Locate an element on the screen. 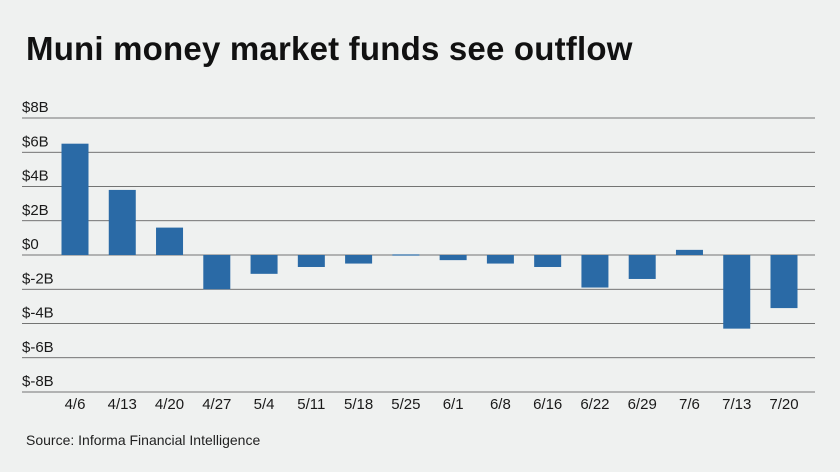  x-tick-label: 7/20 is located at coordinates (783, 404).